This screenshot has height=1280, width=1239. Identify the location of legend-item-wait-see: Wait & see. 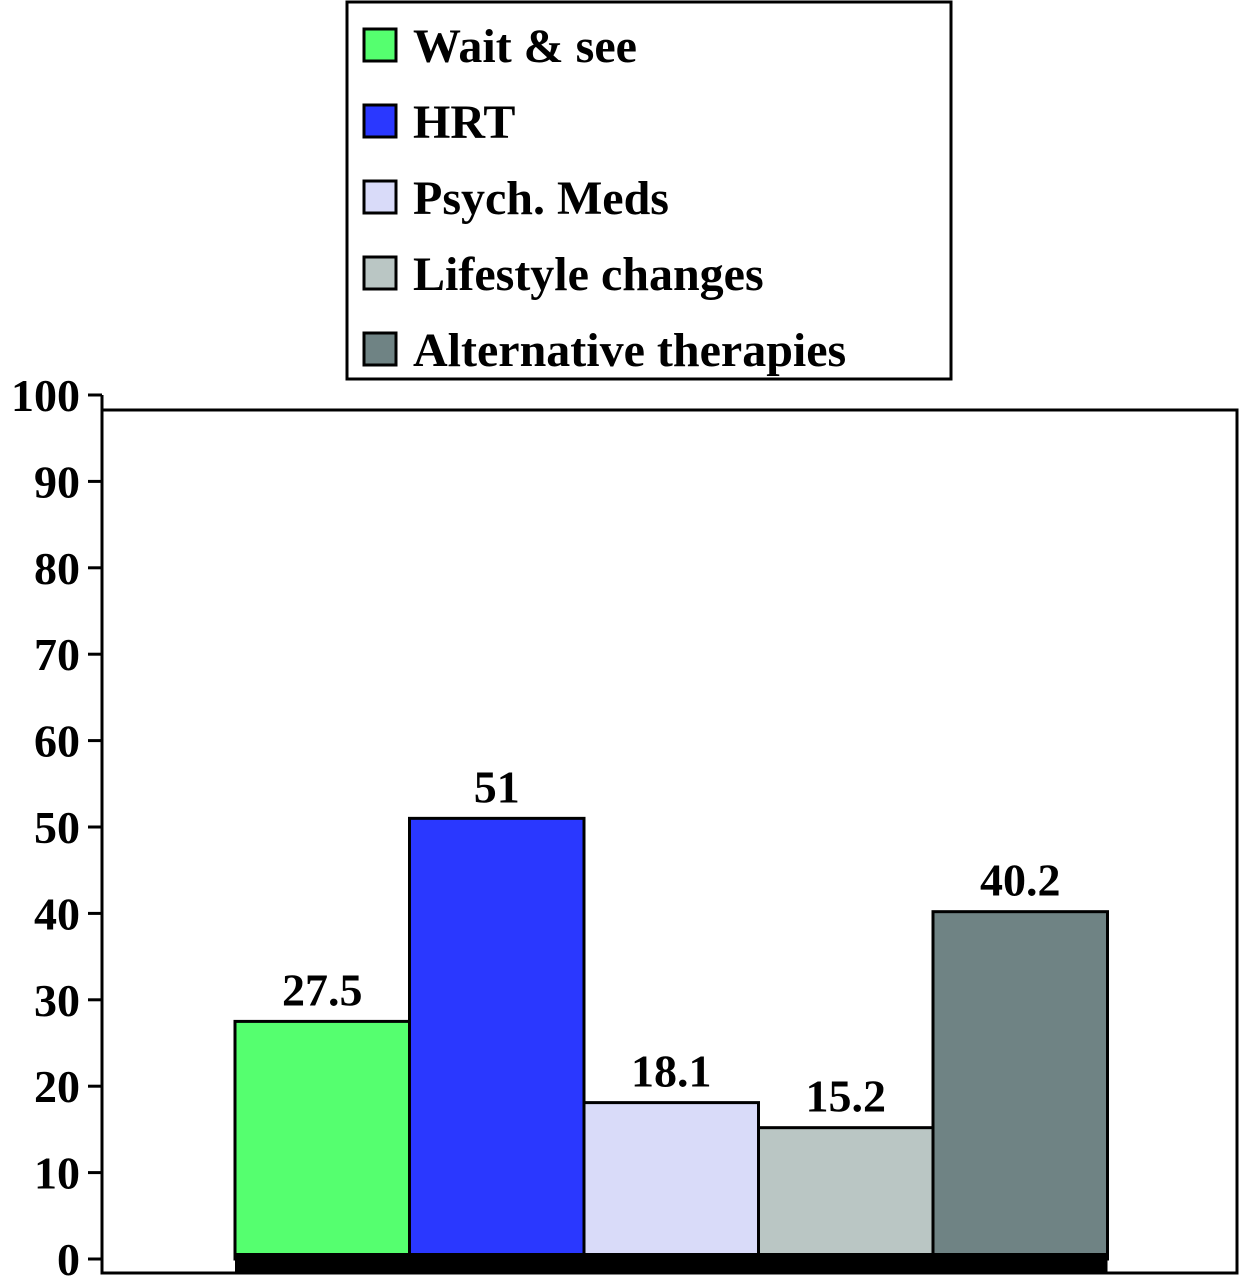
(499, 46).